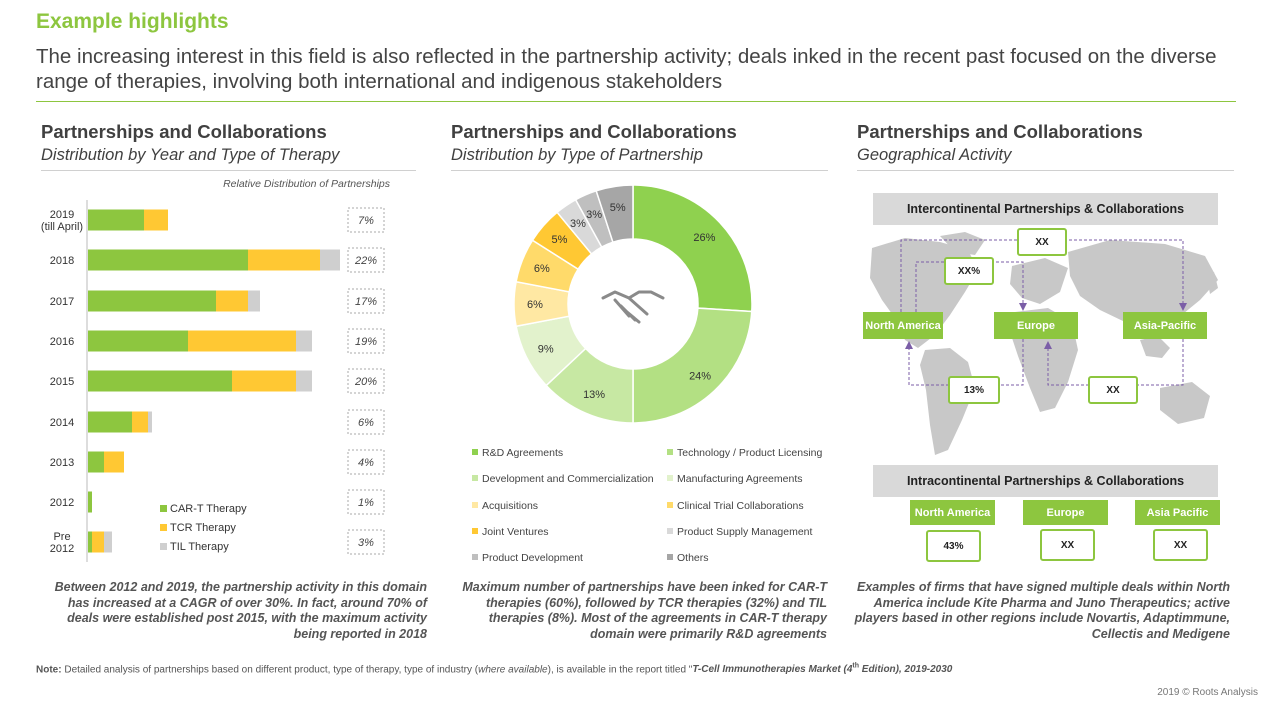  Describe the element at coordinates (62, 423) in the screenshot. I see `category-label: 2014` at that location.